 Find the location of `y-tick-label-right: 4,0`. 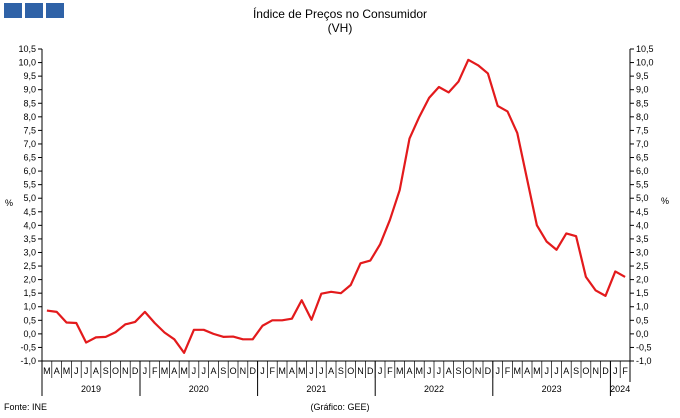

y-tick-label-right: 4,0 is located at coordinates (642, 225).